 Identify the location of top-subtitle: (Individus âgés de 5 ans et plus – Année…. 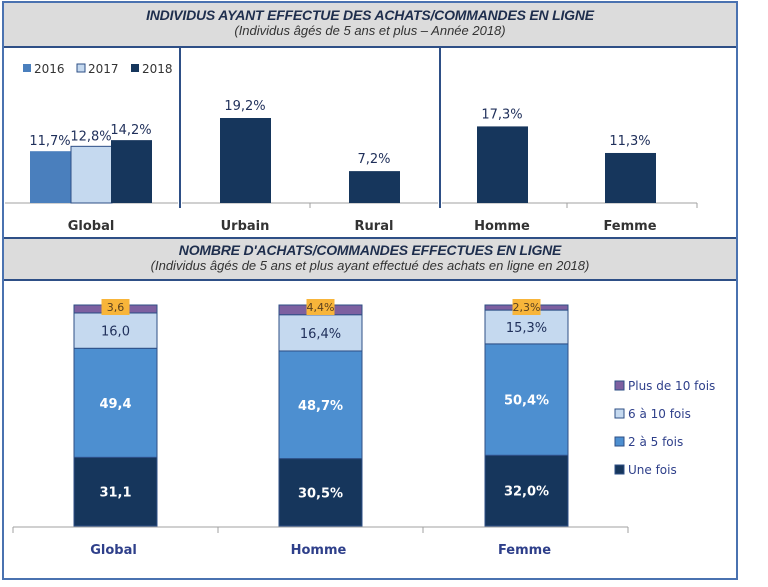
(370, 30).